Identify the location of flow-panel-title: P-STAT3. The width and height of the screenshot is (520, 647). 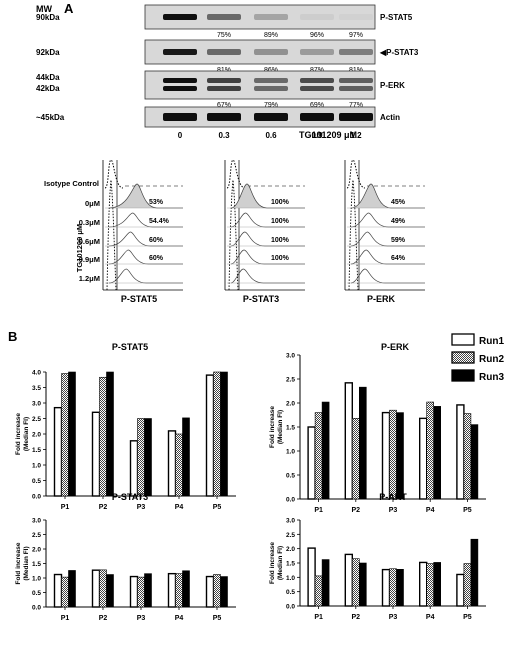
(261, 299).